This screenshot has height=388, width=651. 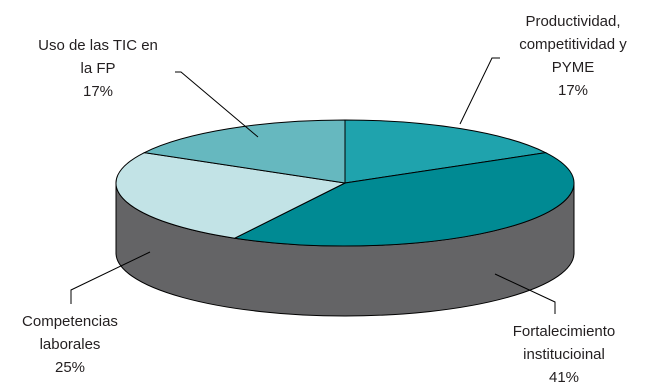 What do you see at coordinates (98, 45) in the screenshot?
I see `slice-label-uso-tic: Uso de las TIC en` at bounding box center [98, 45].